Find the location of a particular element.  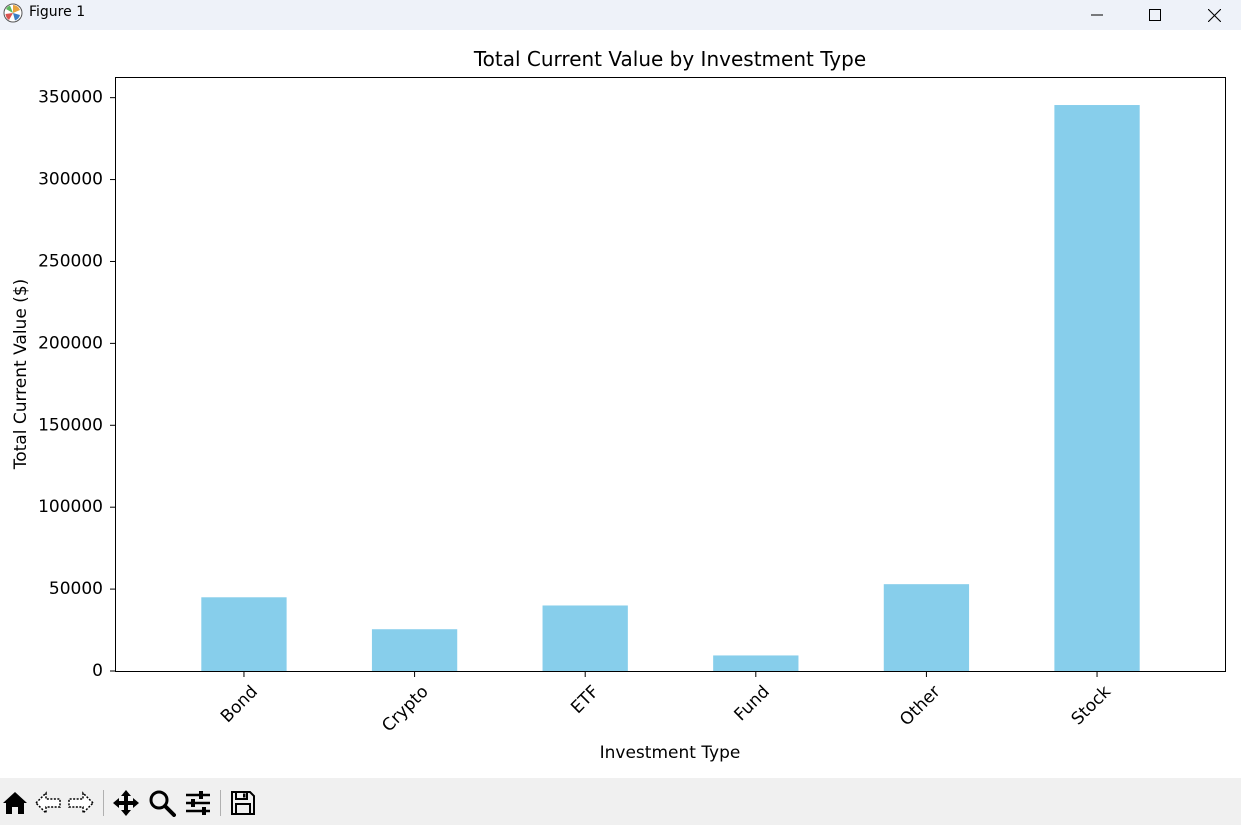

bar-other is located at coordinates (926, 627).